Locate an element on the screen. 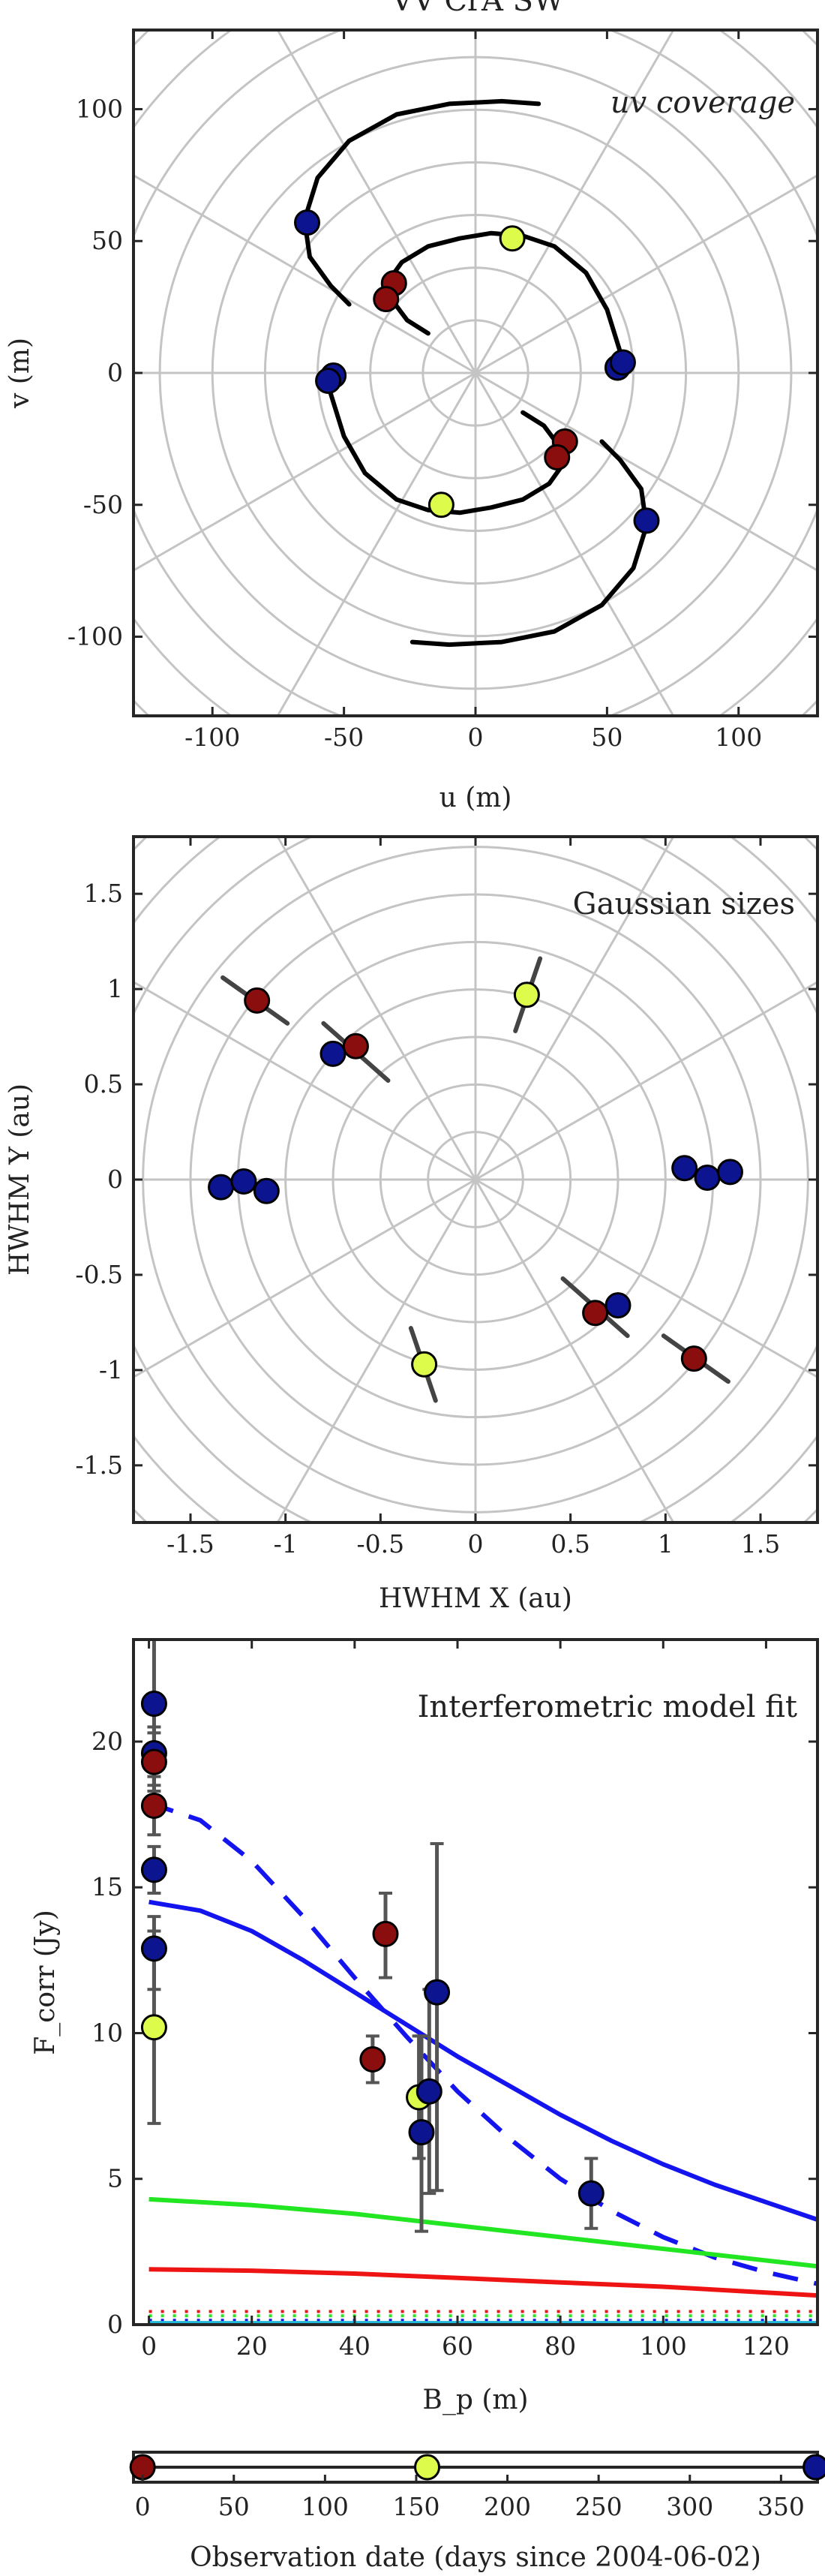  gaussian-xtick-label: 0.5 is located at coordinates (570, 1544).